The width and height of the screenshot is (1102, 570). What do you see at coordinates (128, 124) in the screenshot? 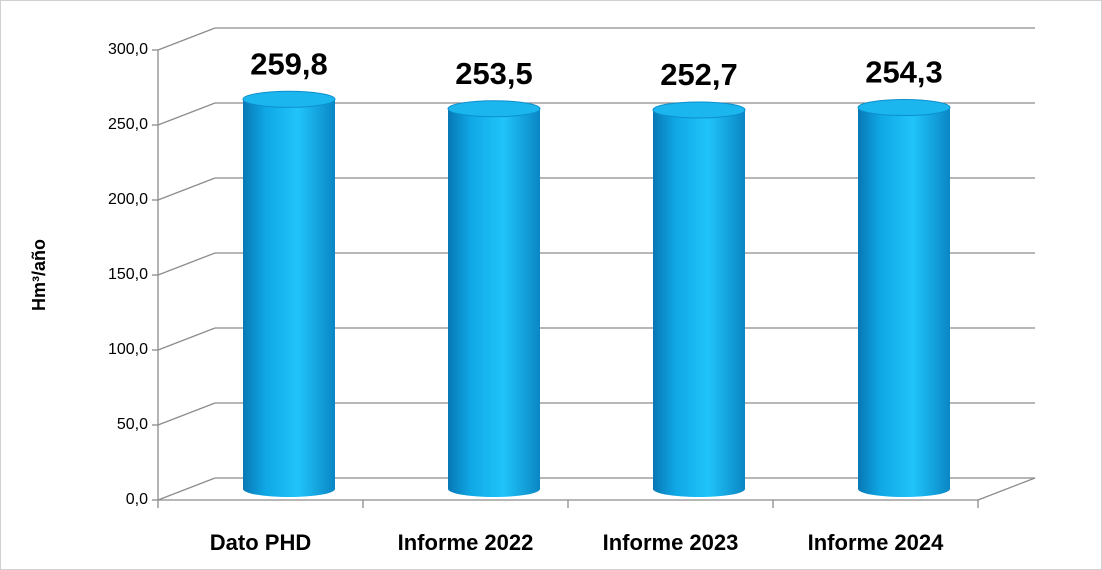
I see `y-tick-label: 250,0` at bounding box center [128, 124].